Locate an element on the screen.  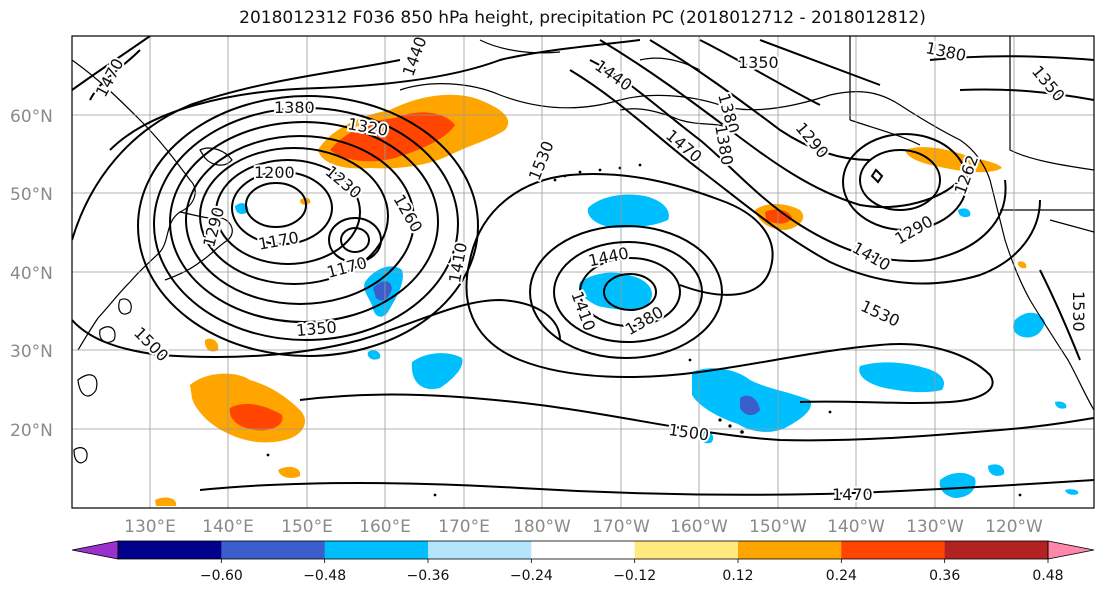
colorbar-tick-label: −0.12 is located at coordinates (634, 576).